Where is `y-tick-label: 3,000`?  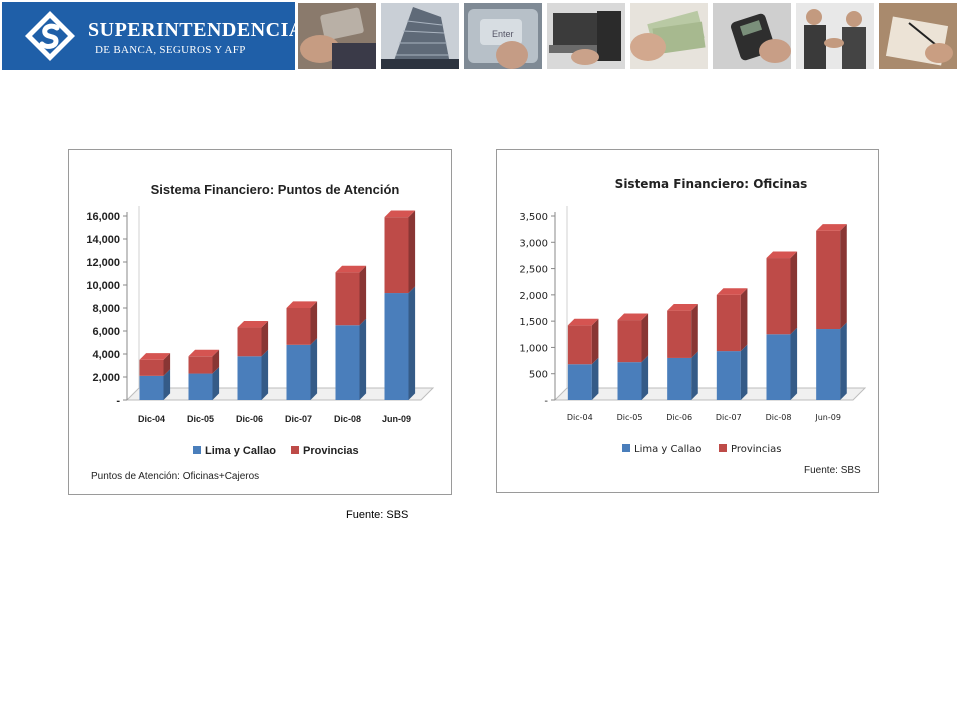
y-tick-label: 3,000 is located at coordinates (533, 243).